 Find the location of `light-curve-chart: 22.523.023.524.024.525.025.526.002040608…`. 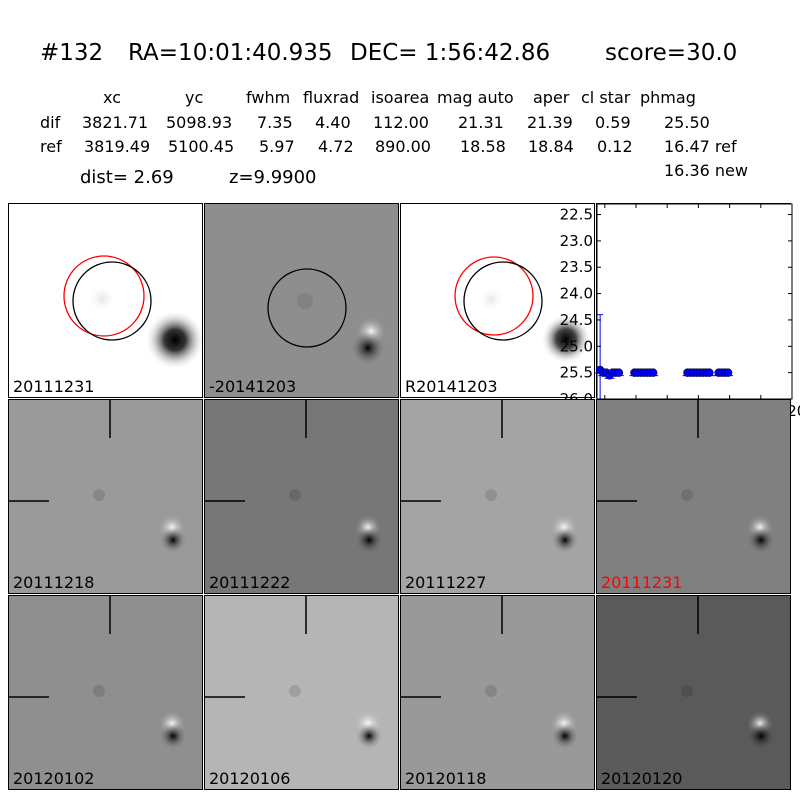

light-curve-chart: 22.523.023.524.024.525.025.526.002040608… is located at coordinates (680, 311).